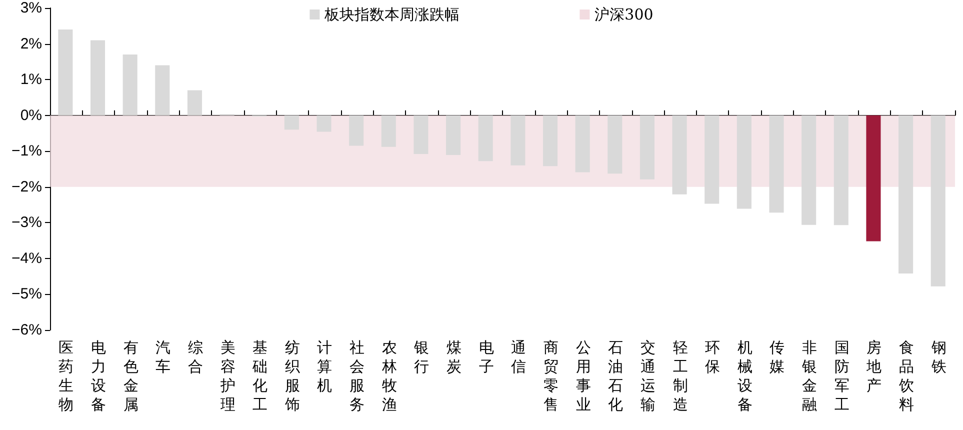 The height and width of the screenshot is (430, 963). I want to click on y-tick-label: −4%, so click(27, 258).